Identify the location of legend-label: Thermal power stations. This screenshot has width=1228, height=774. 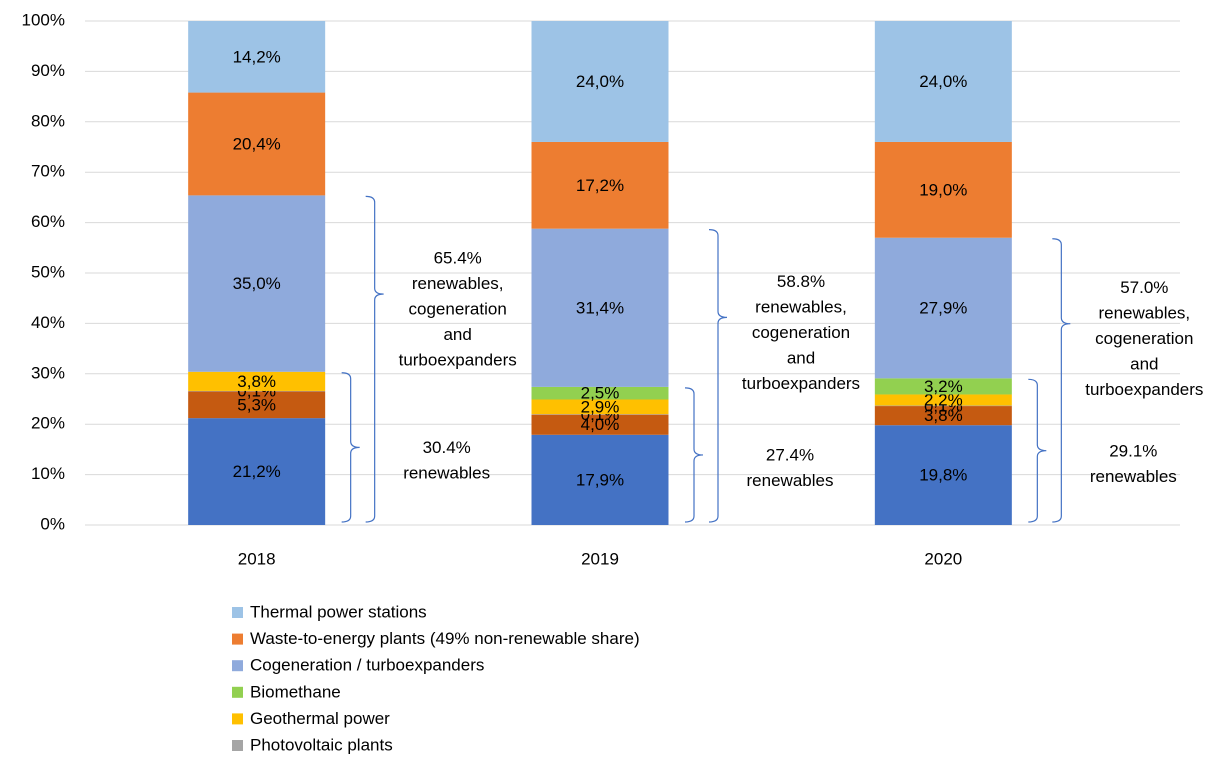
(338, 611).